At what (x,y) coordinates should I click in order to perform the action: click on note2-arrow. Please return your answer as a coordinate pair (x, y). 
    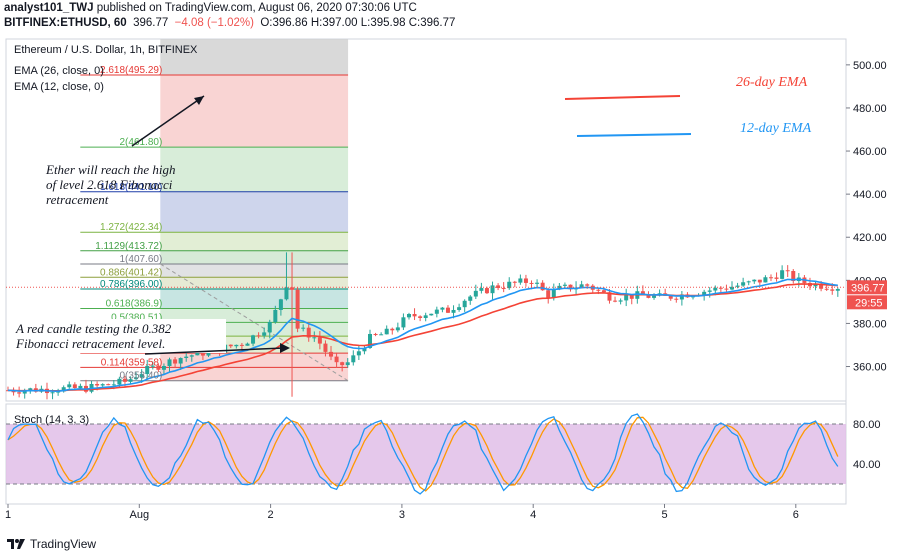
    Looking at the image, I should click on (214, 351).